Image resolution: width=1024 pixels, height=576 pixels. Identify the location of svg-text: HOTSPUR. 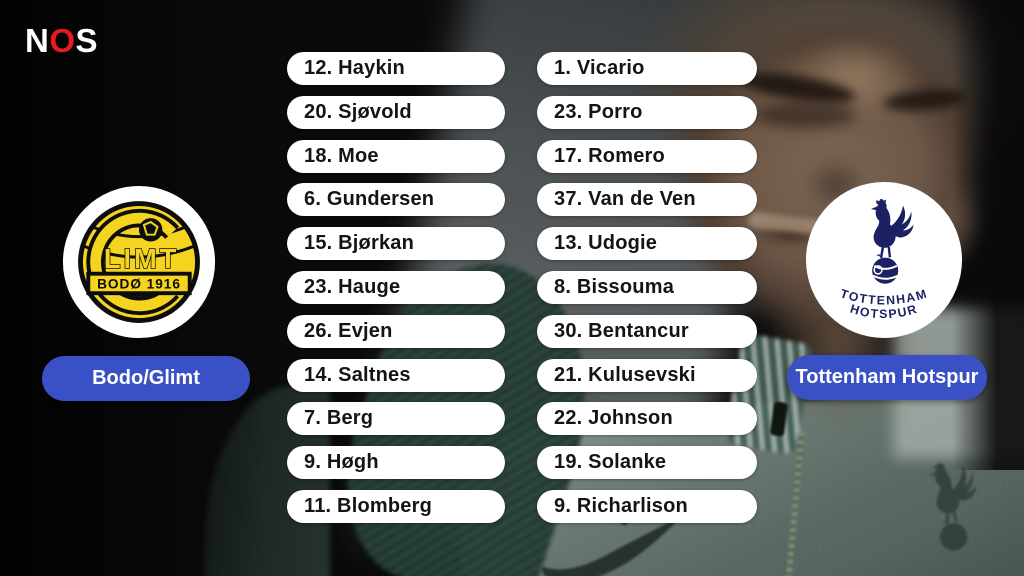
(883, 312).